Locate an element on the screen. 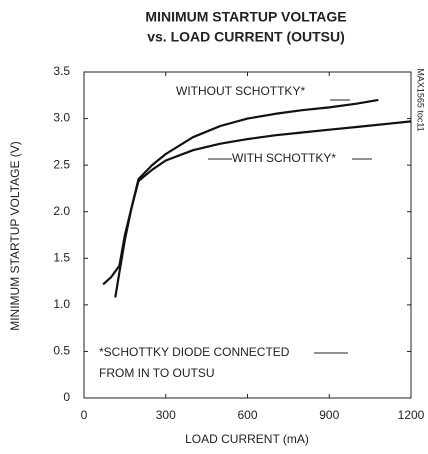 Image resolution: width=428 pixels, height=454 pixels. y-tick-label: 2.0 is located at coordinates (61, 211).